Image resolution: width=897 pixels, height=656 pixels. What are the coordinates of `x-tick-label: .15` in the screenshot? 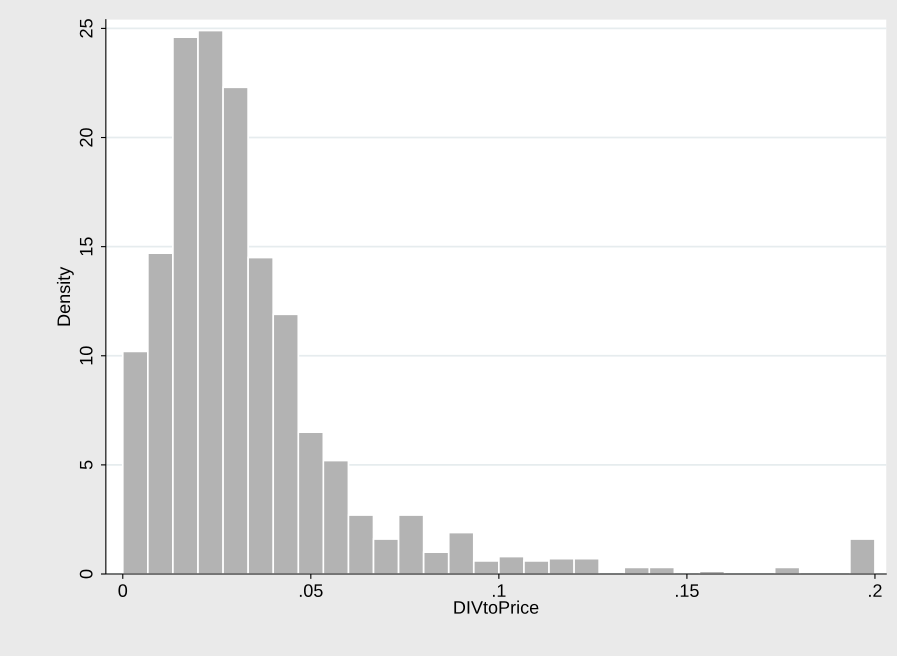 It's located at (687, 590).